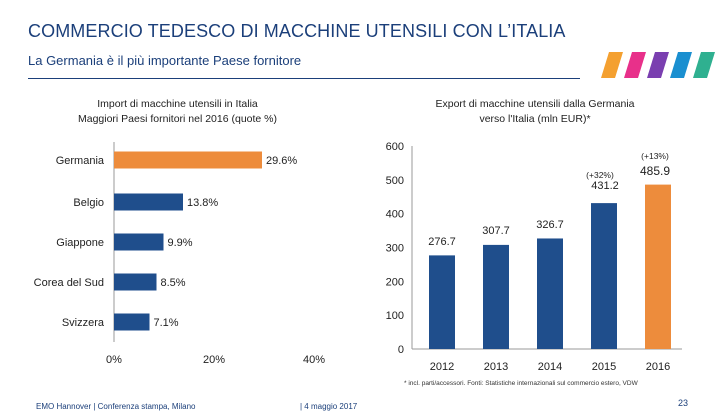 The image size is (723, 411). Describe the element at coordinates (496, 367) in the screenshot. I see `x-tick-label-2013: 2013` at that location.